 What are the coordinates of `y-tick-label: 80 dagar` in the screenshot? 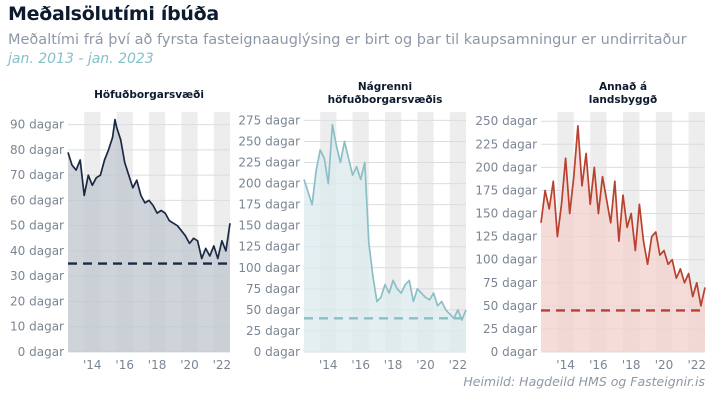 It's located at (37, 150).